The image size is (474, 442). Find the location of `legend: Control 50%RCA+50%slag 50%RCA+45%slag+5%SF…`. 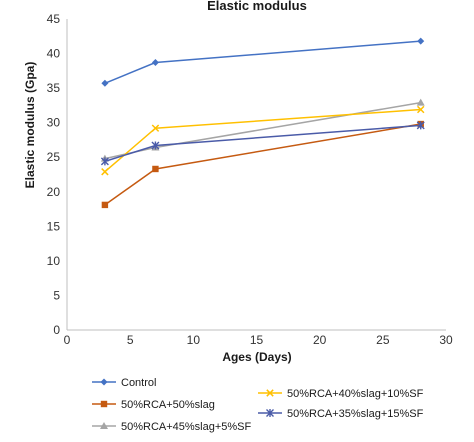

legend: Control 50%RCA+50%slag 50%RCA+45%slag+5%SF… is located at coordinates (258, 405).